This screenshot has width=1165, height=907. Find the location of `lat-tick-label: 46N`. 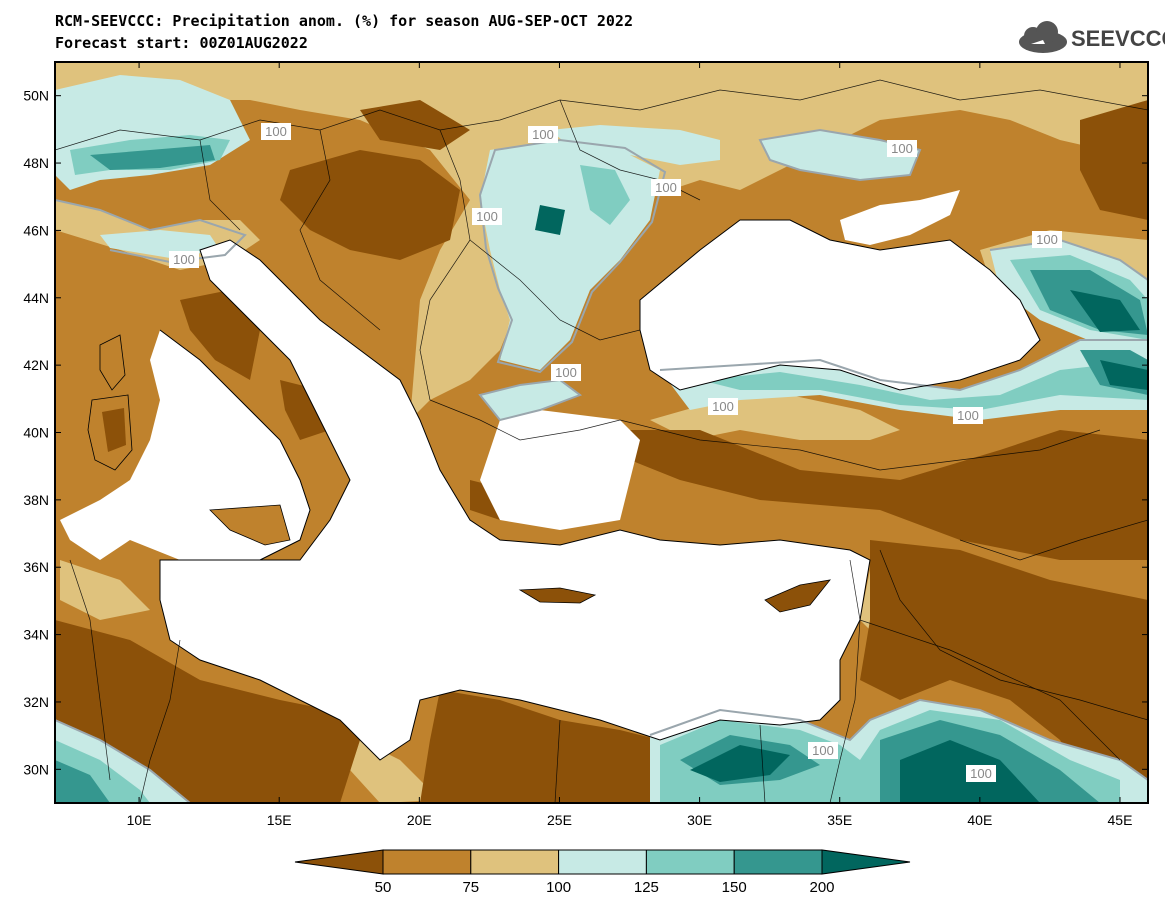

lat-tick-label: 46N is located at coordinates (36, 230).